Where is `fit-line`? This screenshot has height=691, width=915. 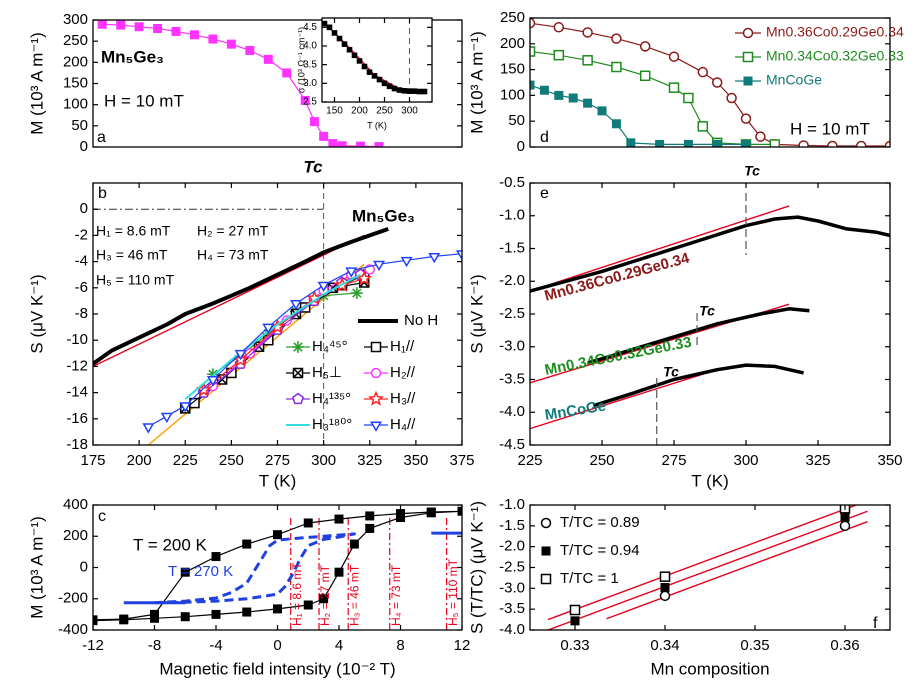 fit-line is located at coordinates (256, 354).